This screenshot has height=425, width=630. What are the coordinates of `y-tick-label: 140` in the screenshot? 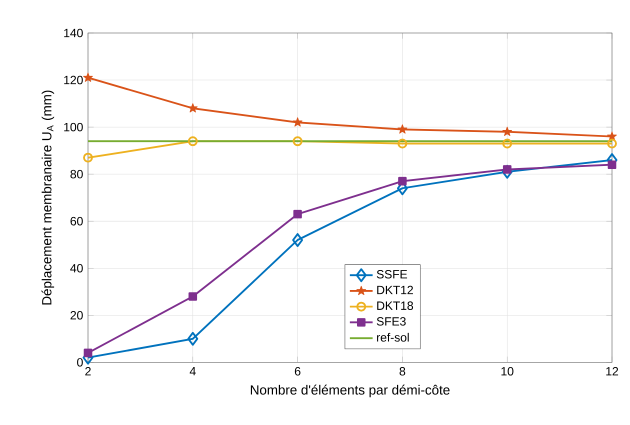 It's located at (73, 33).